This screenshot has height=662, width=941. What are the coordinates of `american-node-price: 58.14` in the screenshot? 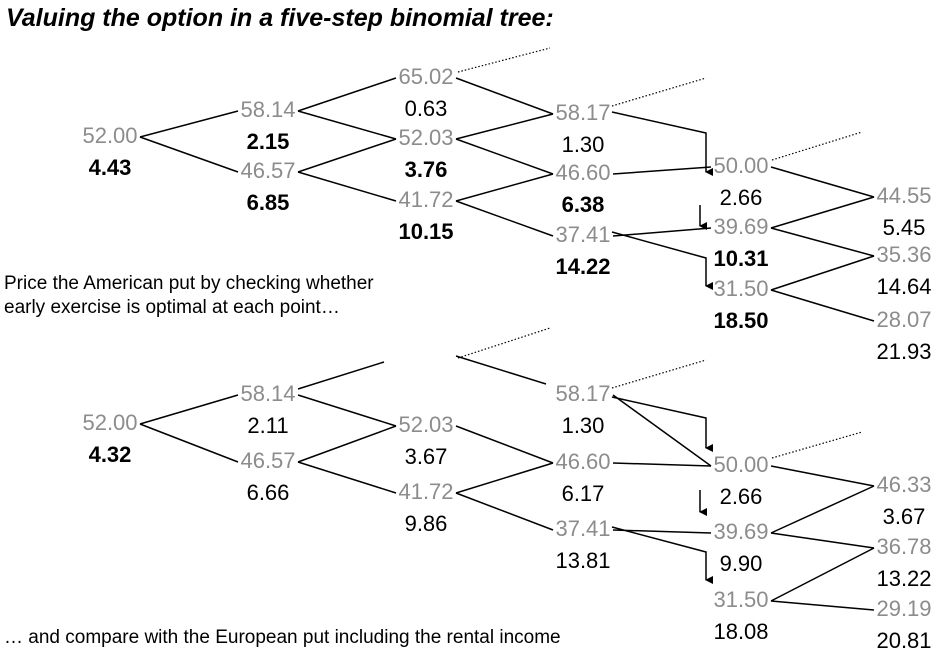 It's located at (267, 109).